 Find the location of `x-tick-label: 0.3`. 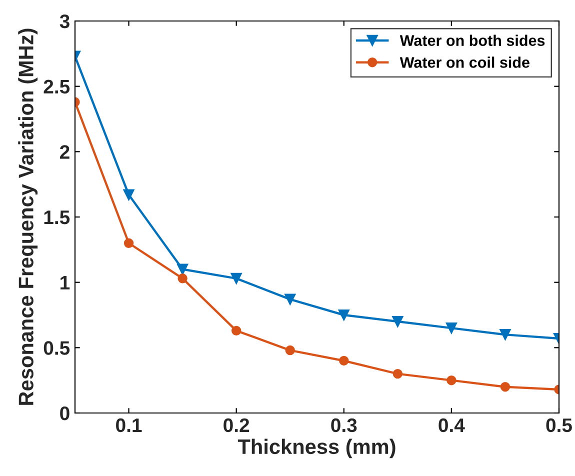

x-tick-label: 0.3 is located at coordinates (344, 425).